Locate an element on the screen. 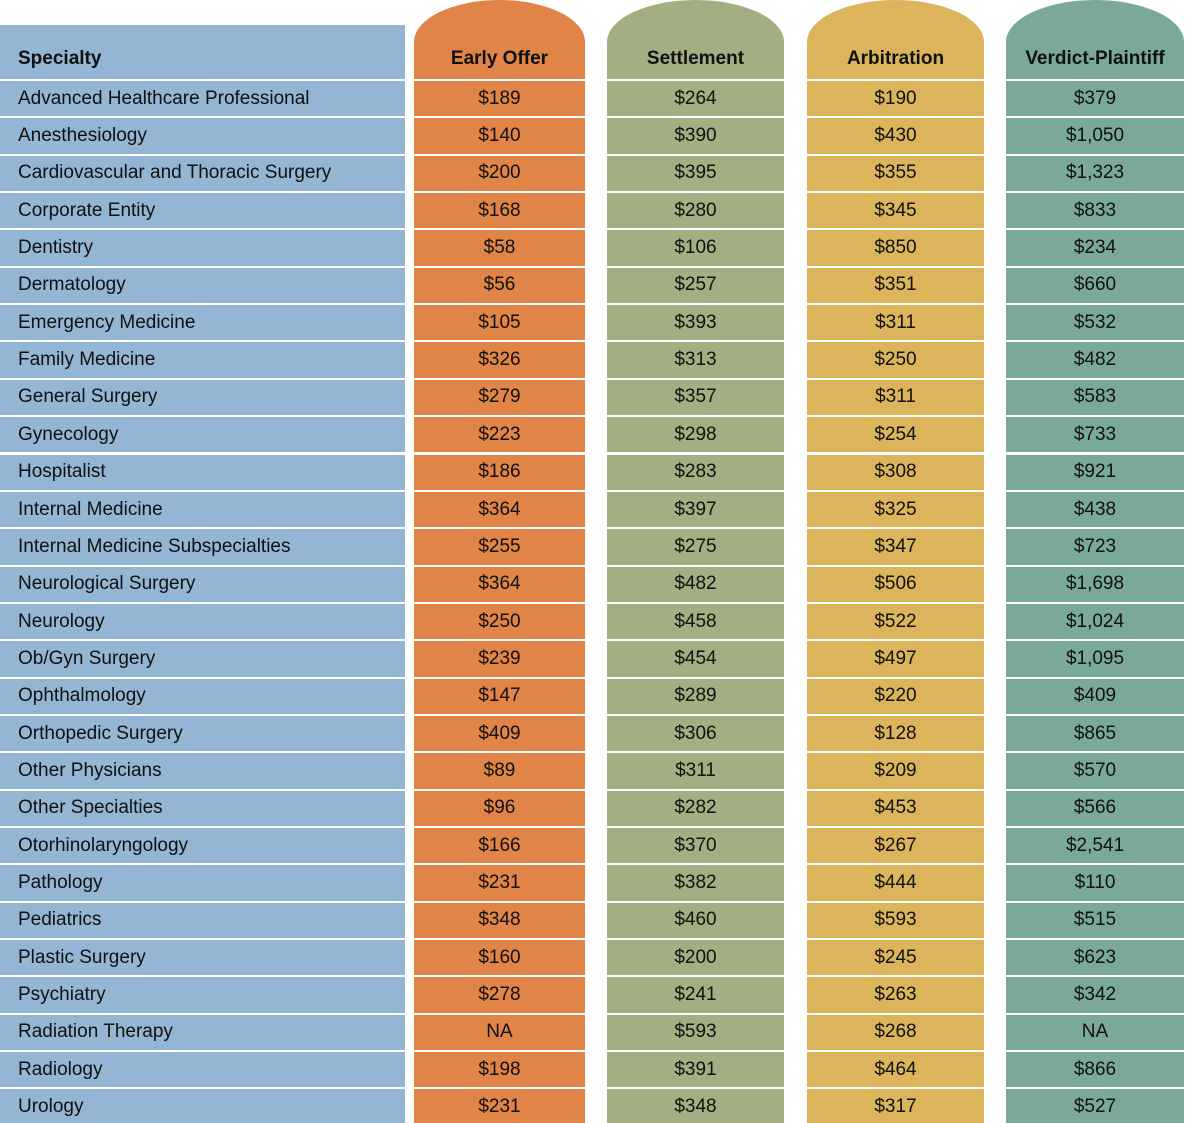  table-cell: $168 is located at coordinates (499, 211).